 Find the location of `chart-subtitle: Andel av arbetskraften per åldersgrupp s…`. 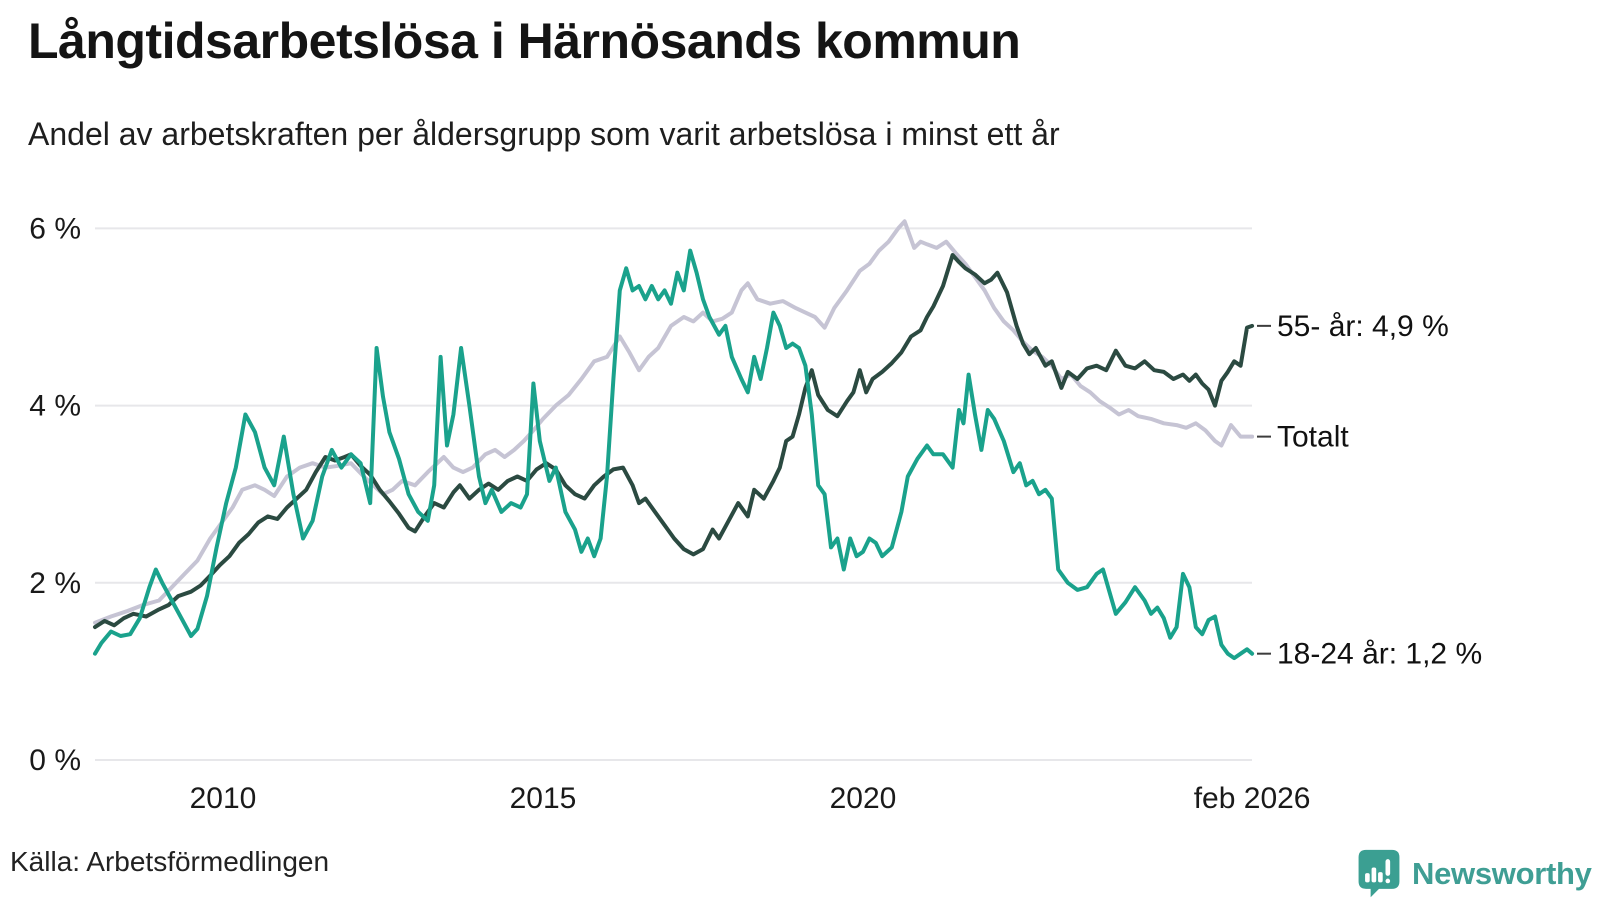

chart-subtitle: Andel av arbetskraften per åldersgrupp s… is located at coordinates (544, 134).